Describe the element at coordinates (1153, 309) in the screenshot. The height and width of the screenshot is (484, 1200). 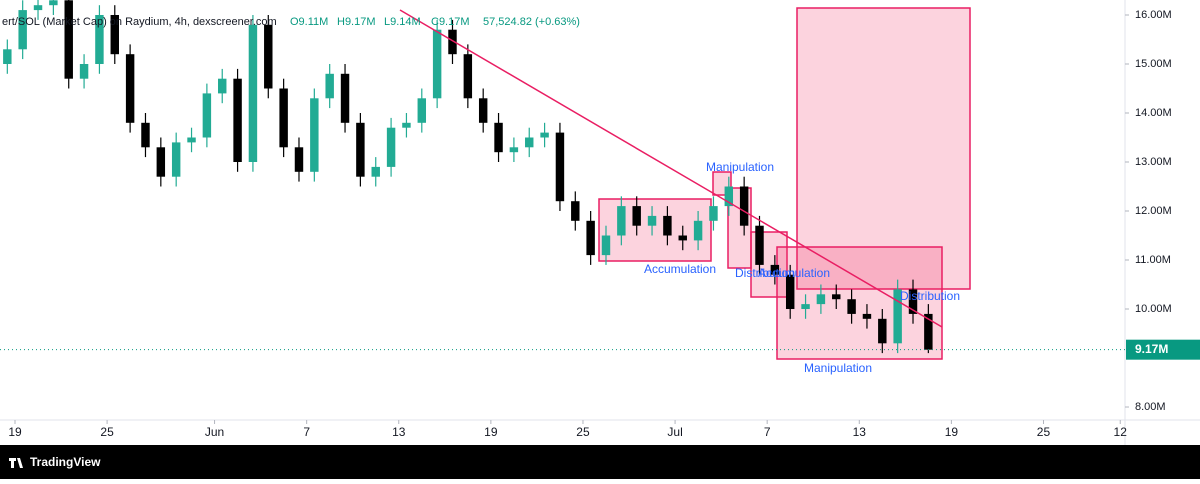
I see `y-tick-label: 10.00M` at that location.